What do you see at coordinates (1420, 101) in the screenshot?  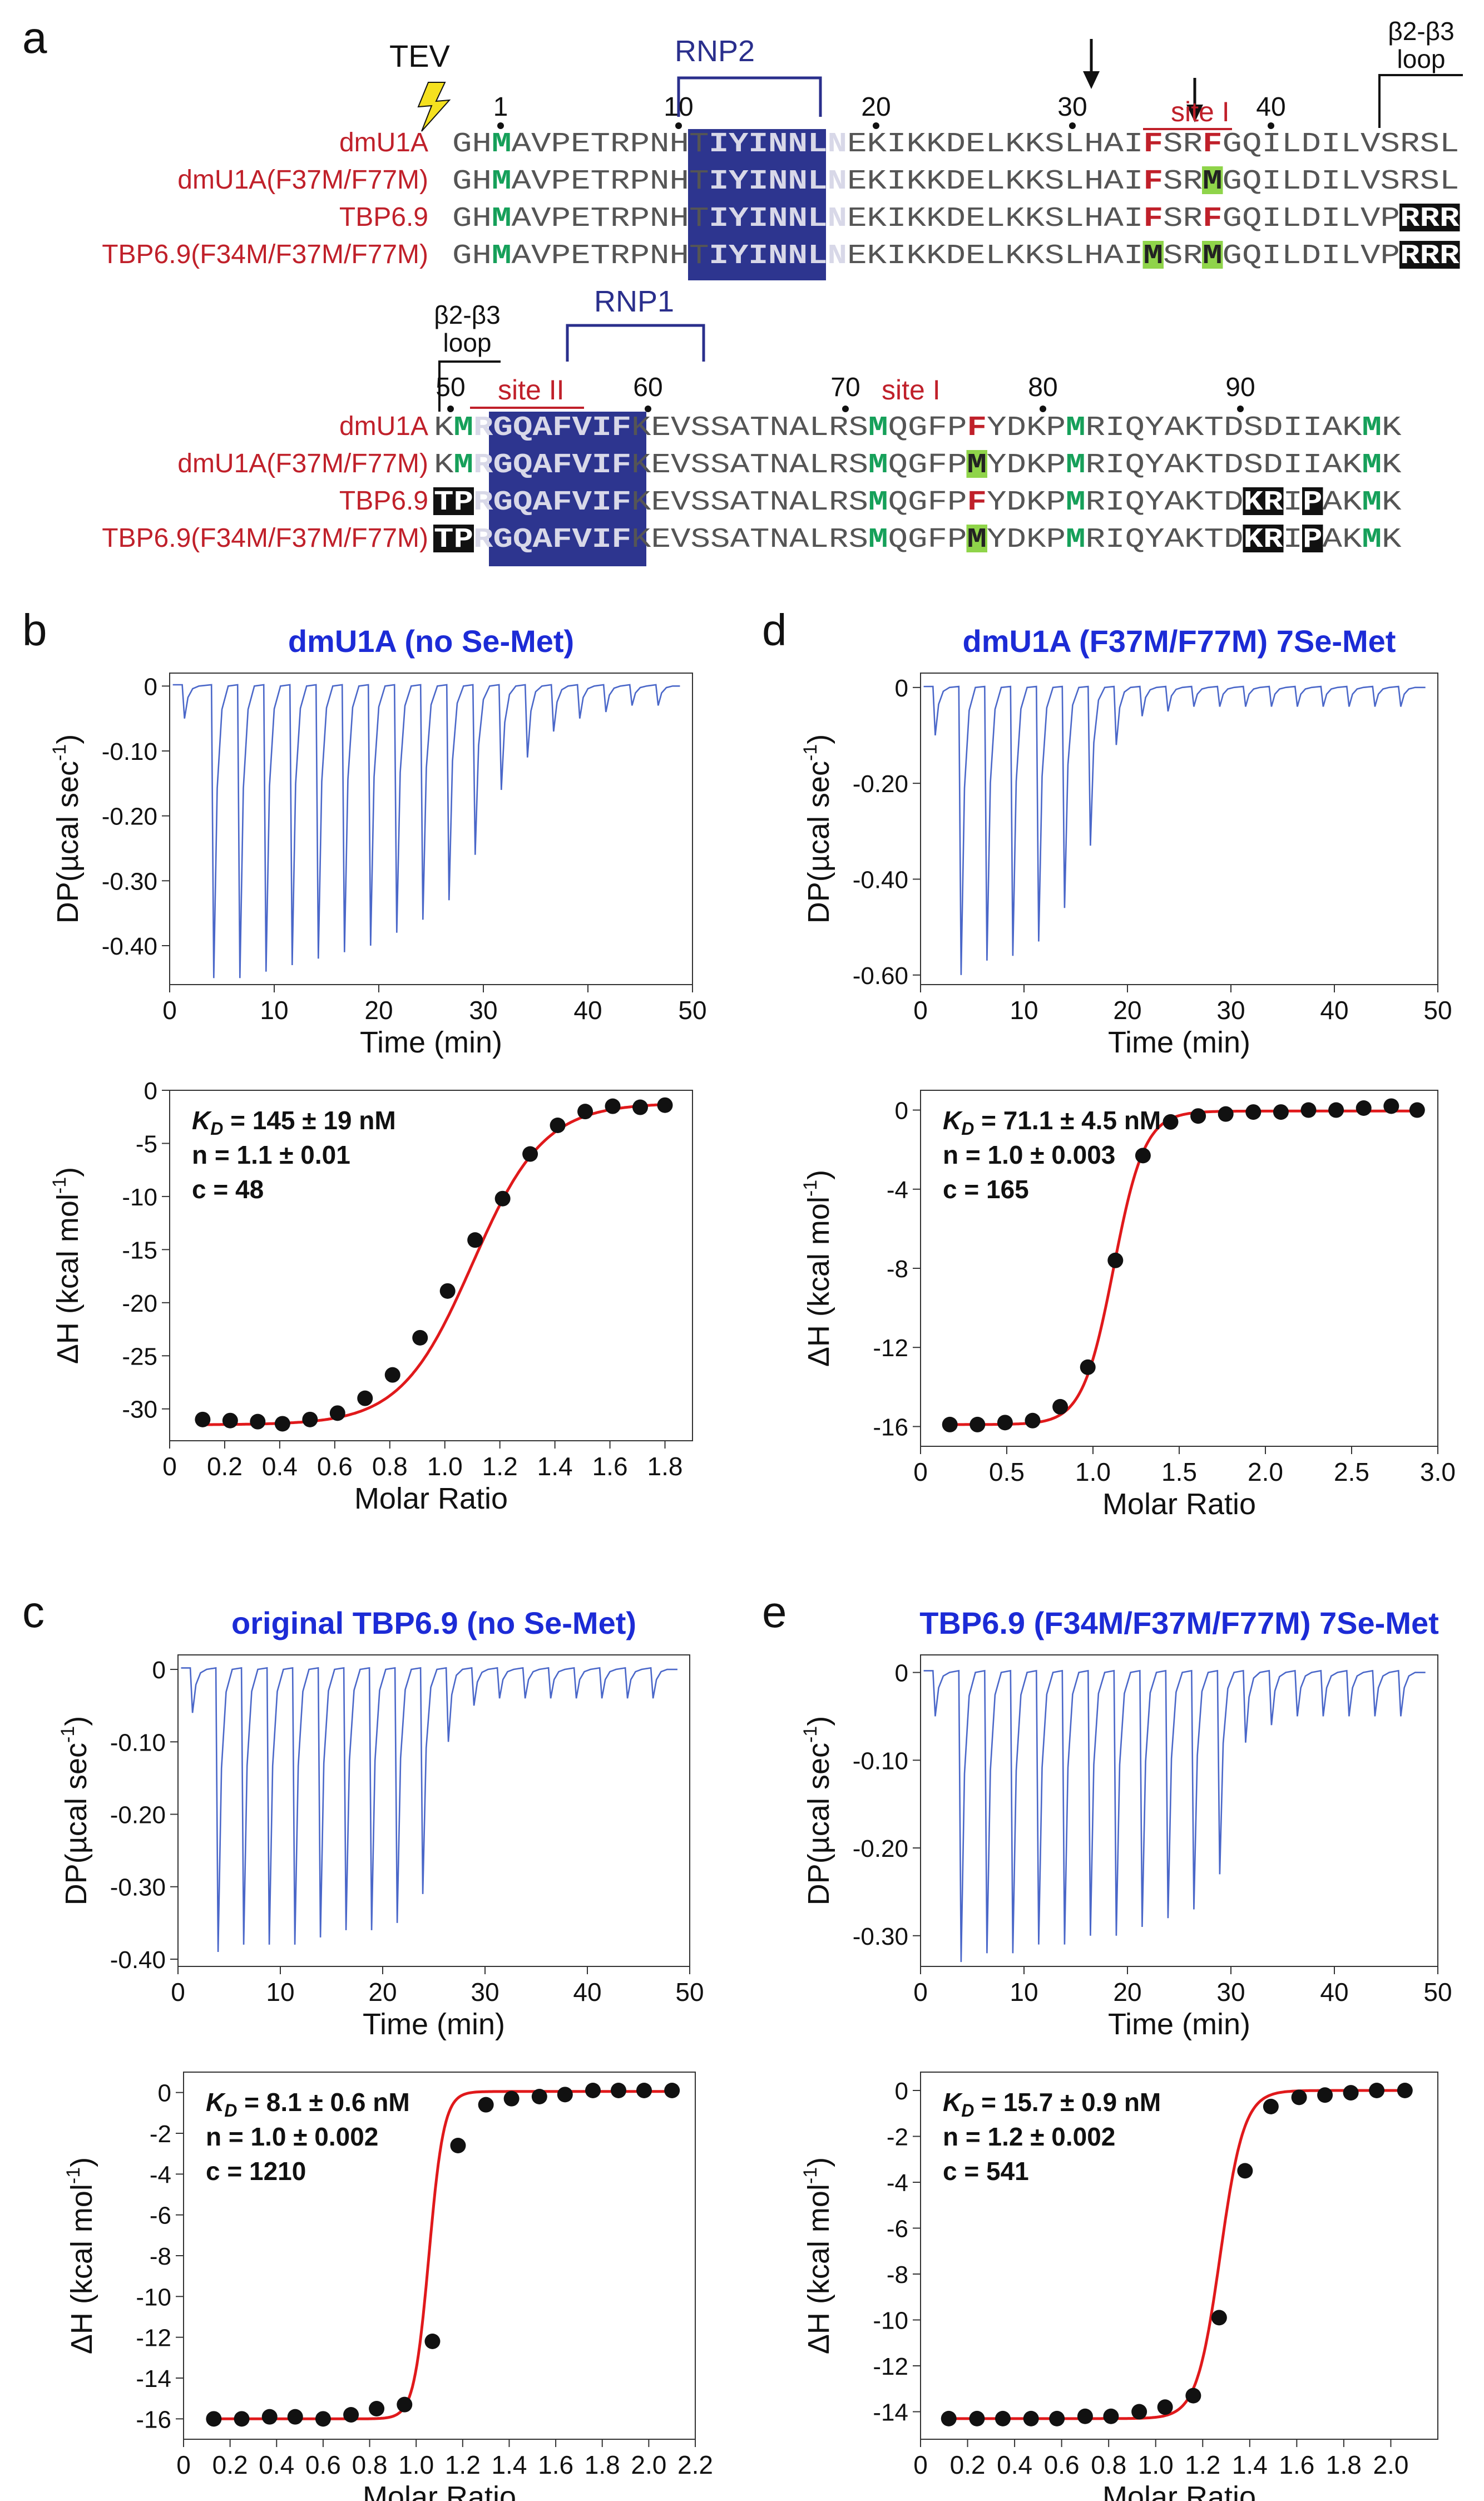 I see `loop-bracket` at bounding box center [1420, 101].